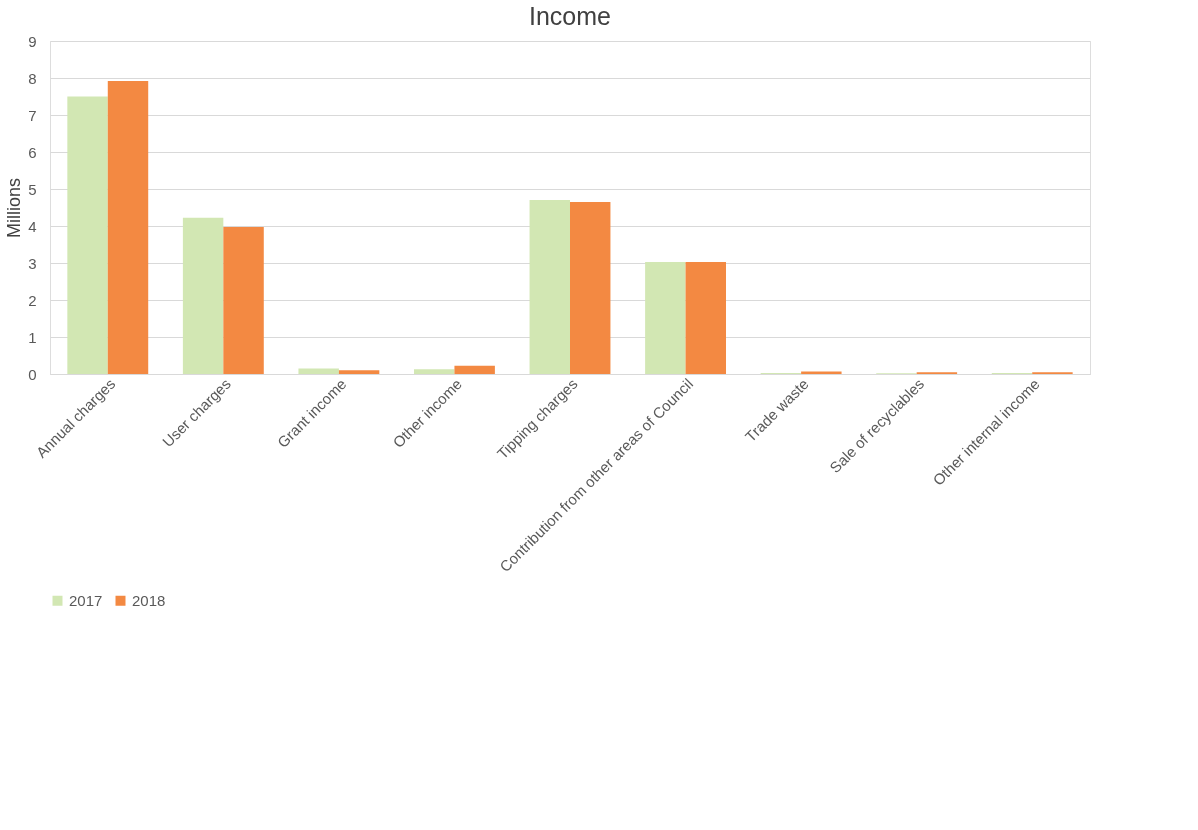  What do you see at coordinates (32, 226) in the screenshot?
I see `y-tick-label: 4` at bounding box center [32, 226].